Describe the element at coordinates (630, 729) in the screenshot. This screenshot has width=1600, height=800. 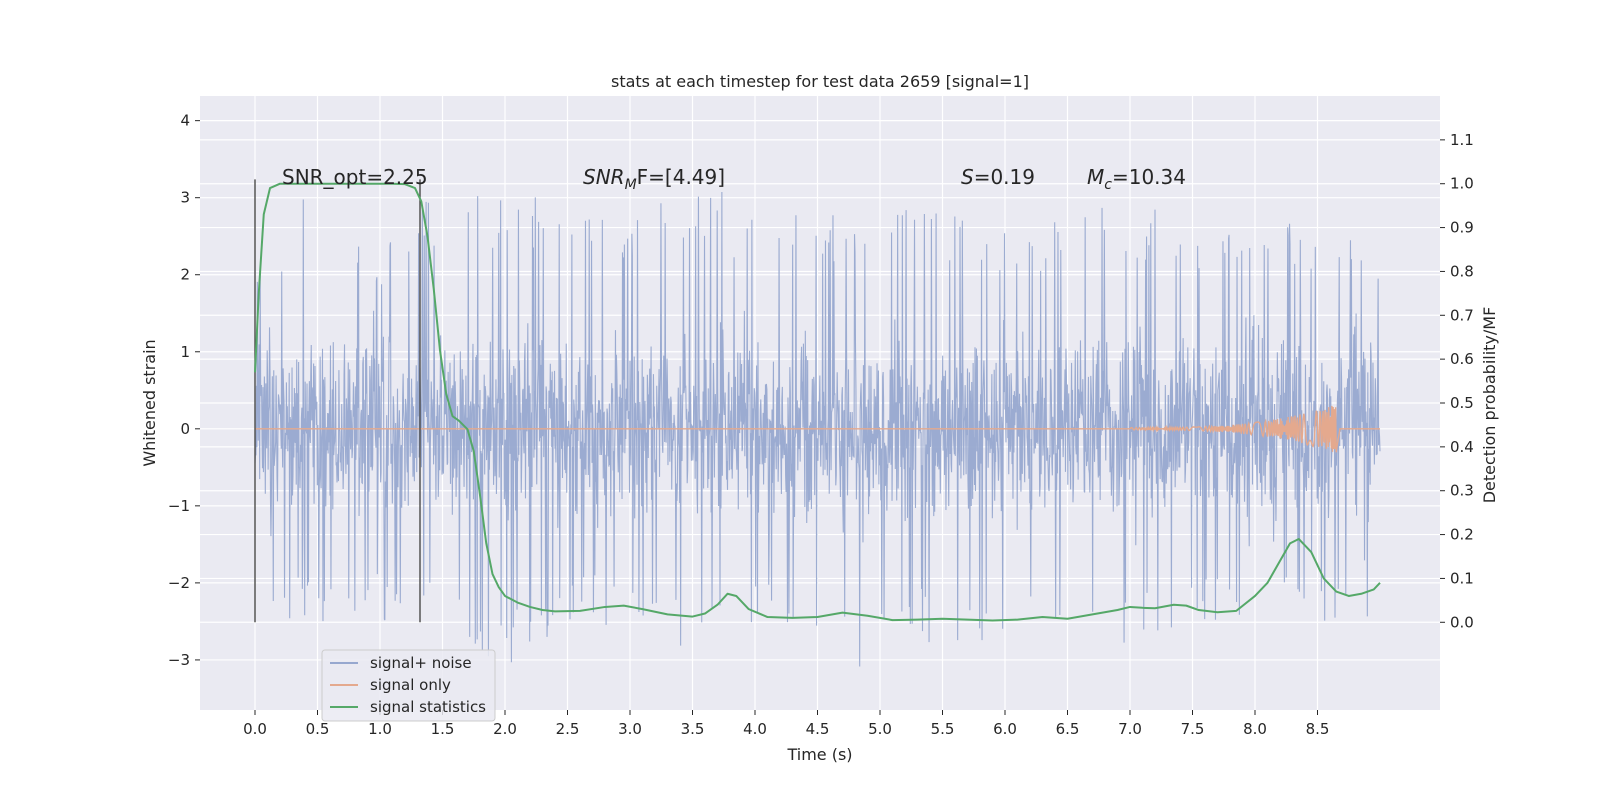
I see `x-tick-label-6: 3.0` at that location.